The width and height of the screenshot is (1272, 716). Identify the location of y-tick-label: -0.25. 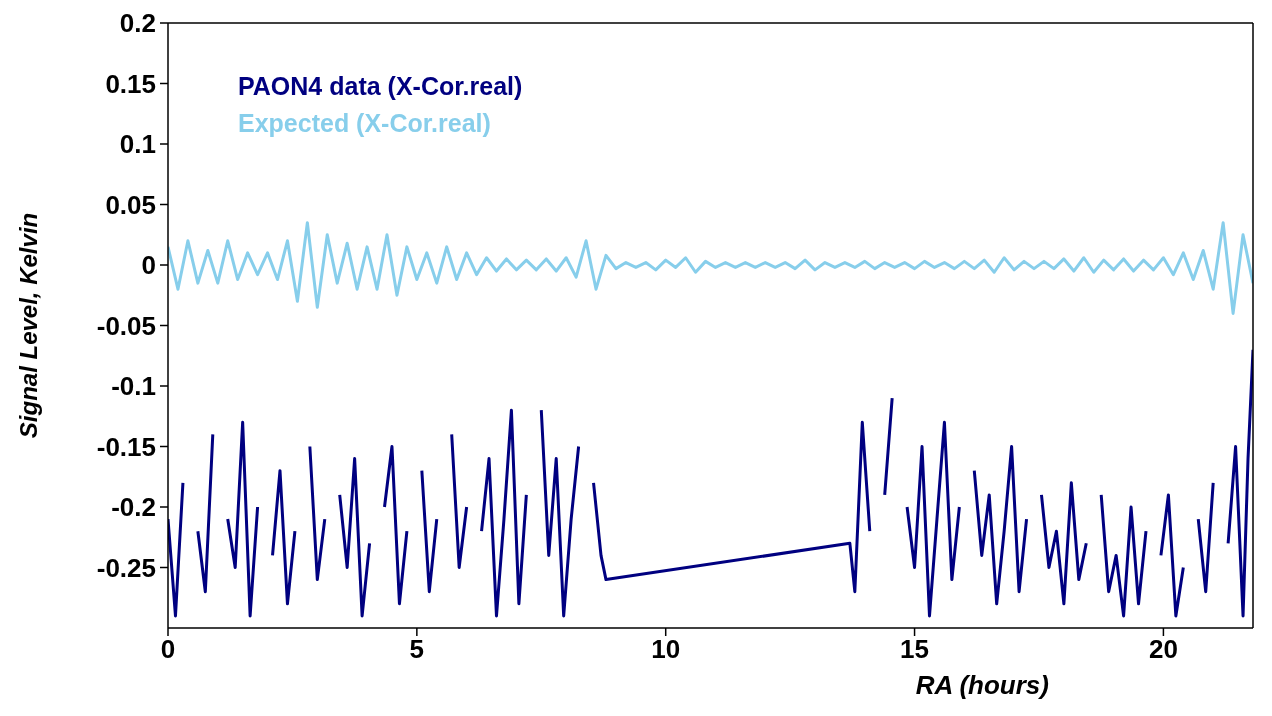
(126, 567).